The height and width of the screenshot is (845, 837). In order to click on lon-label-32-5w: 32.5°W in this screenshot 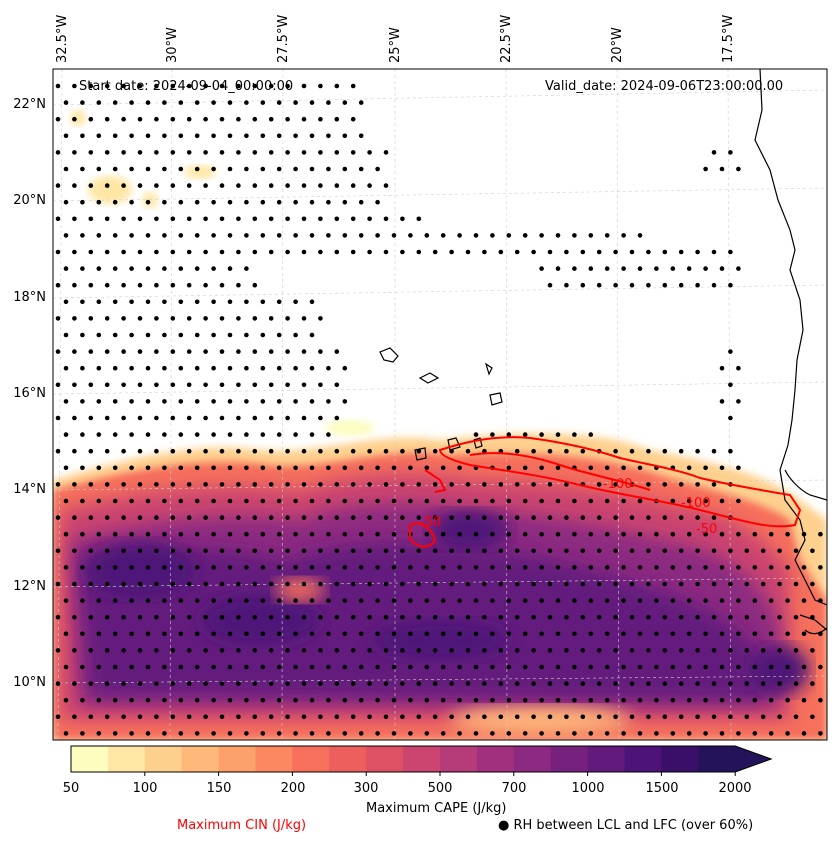, I will do `click(62, 38)`.